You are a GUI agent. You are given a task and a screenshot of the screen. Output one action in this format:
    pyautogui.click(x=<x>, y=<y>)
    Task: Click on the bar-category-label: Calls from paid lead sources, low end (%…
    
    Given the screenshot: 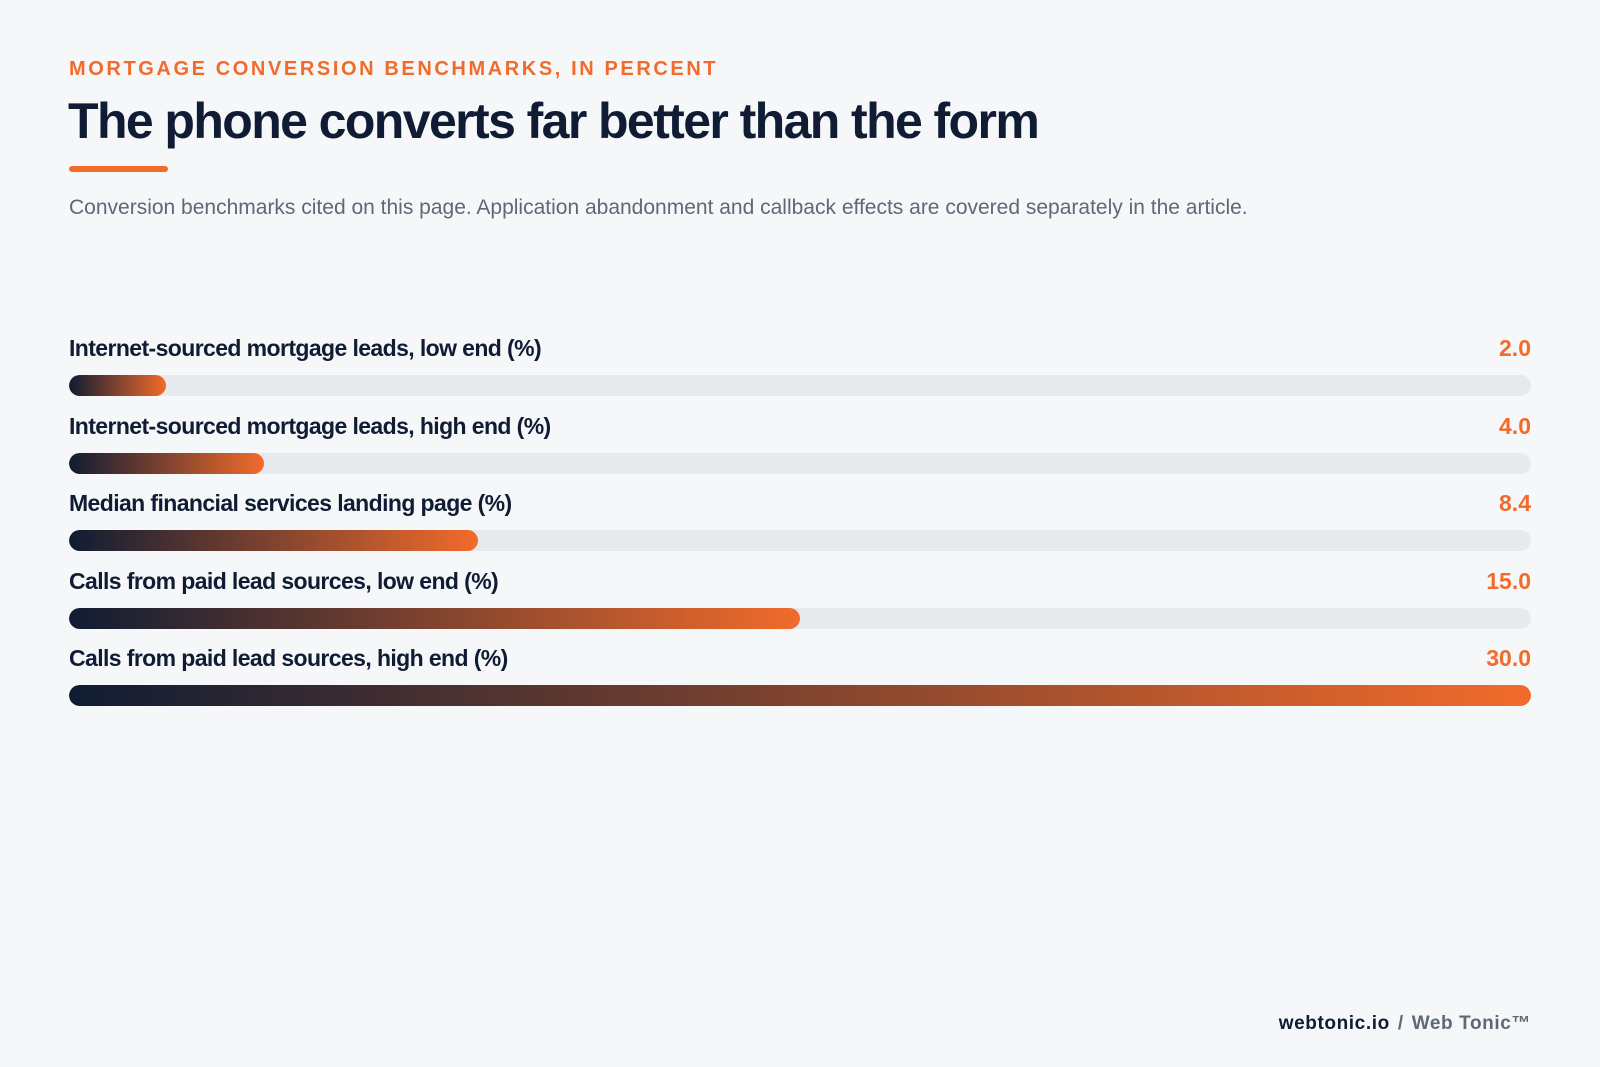 What is the action you would take?
    pyautogui.click(x=284, y=580)
    